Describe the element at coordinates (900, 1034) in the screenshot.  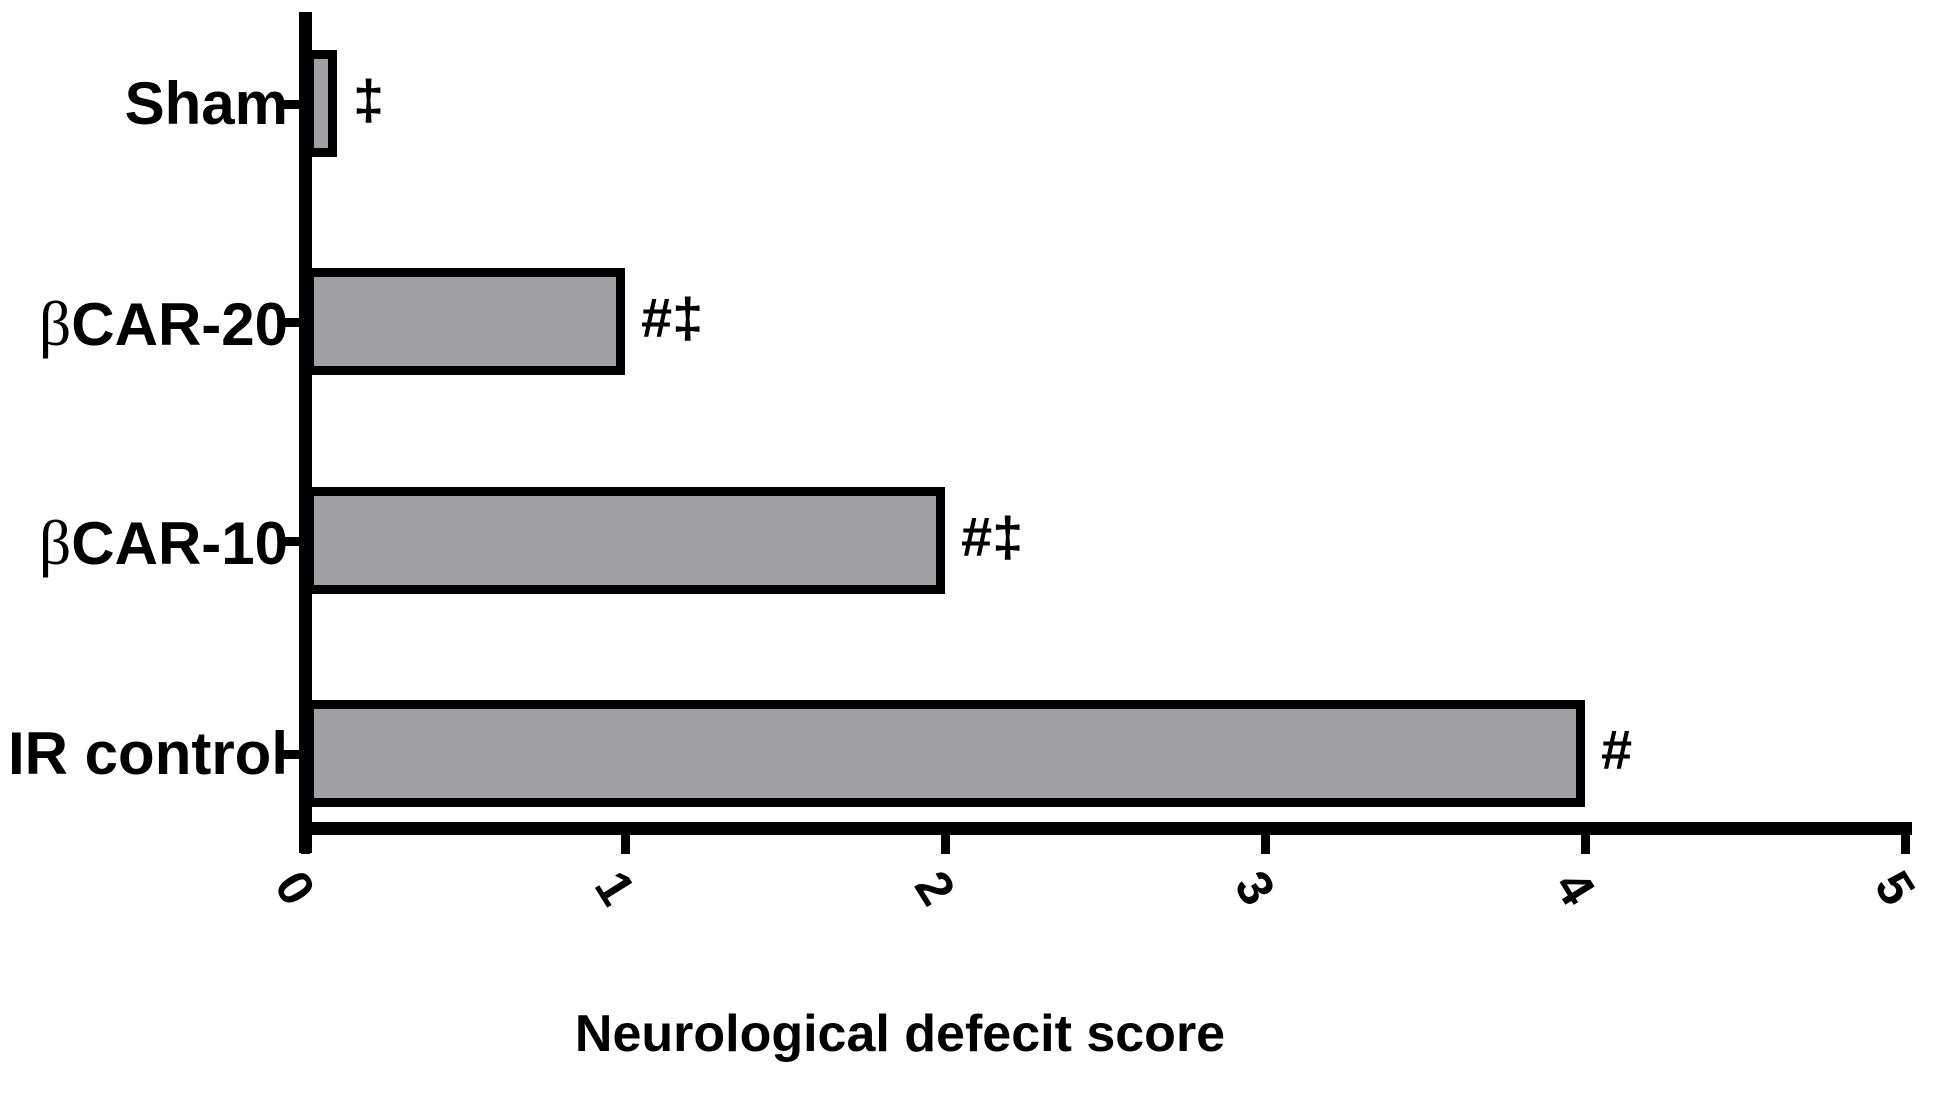
I see `x-axis-title: Neurological defecit score` at that location.